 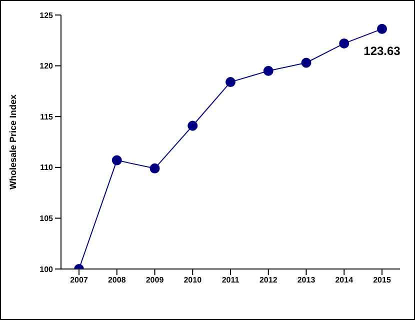 What do you see at coordinates (47, 117) in the screenshot?
I see `y-tick-label: 115` at bounding box center [47, 117].